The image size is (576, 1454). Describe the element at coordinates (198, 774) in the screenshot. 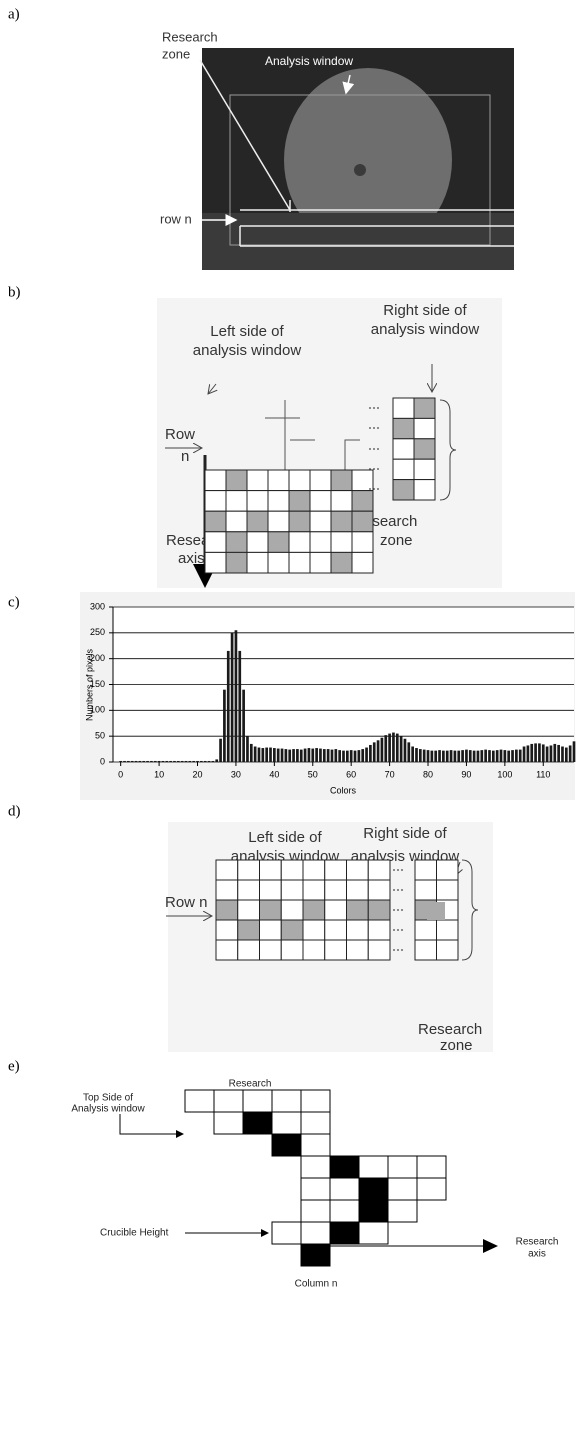

I see `x-tick-label: 20` at that location.